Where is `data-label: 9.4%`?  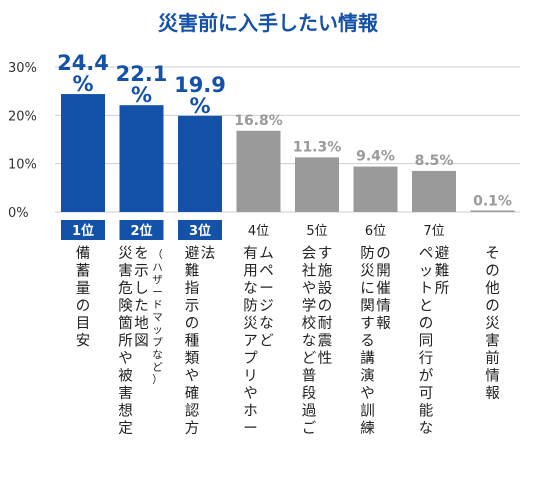 data-label: 9.4% is located at coordinates (375, 157).